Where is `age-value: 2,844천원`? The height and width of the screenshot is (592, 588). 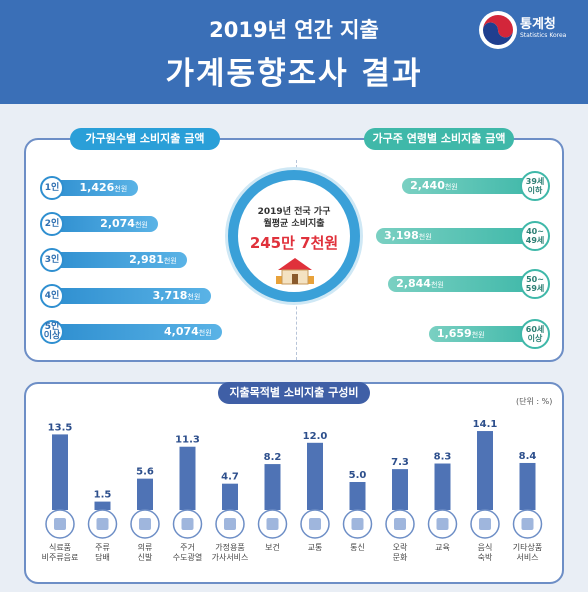 age-value: 2,844천원 is located at coordinates (420, 283).